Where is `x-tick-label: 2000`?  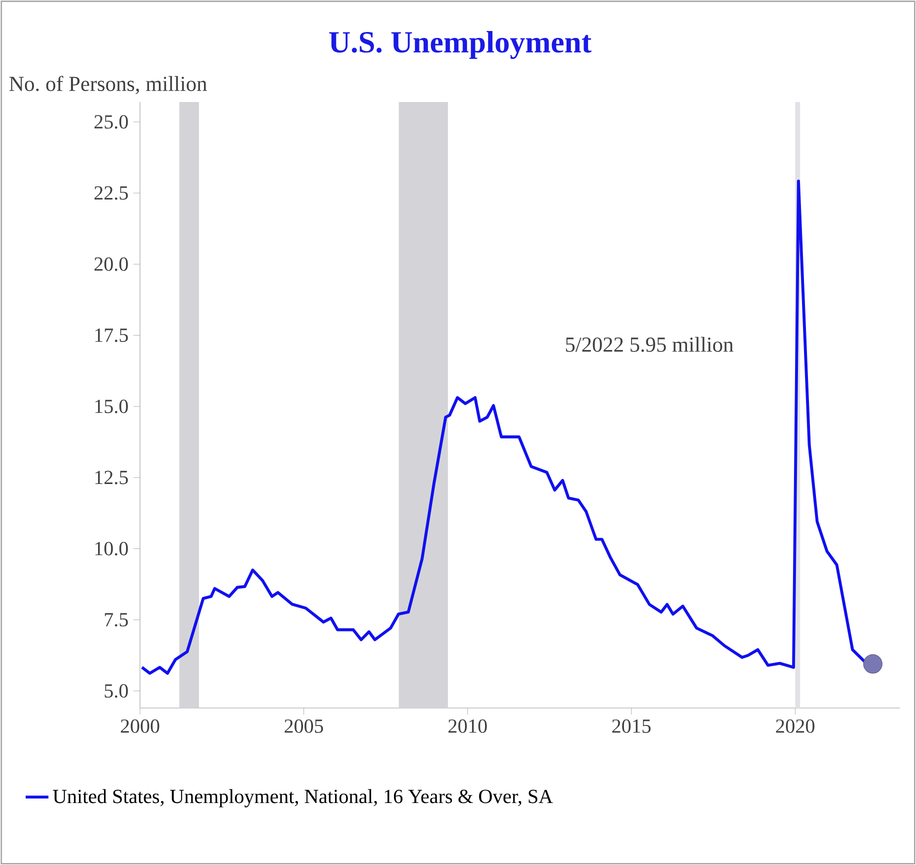 x-tick-label: 2000 is located at coordinates (140, 726).